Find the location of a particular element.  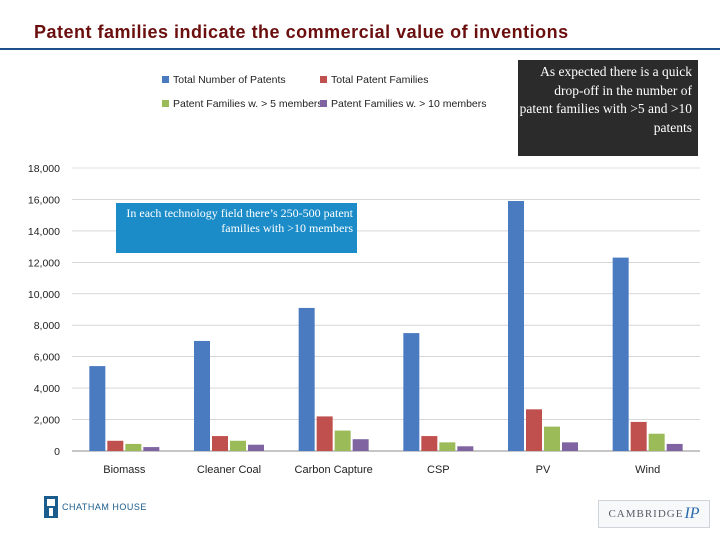

cambridge-logo-text: CAMBRIDGE is located at coordinates (646, 514).